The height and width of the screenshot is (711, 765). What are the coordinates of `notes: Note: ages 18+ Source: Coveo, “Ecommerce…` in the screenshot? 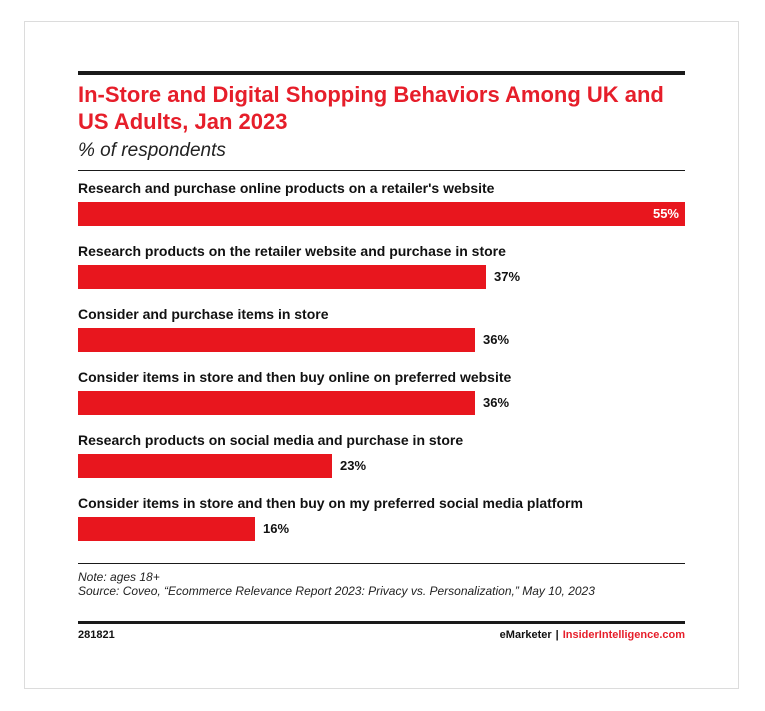 It's located at (381, 584).